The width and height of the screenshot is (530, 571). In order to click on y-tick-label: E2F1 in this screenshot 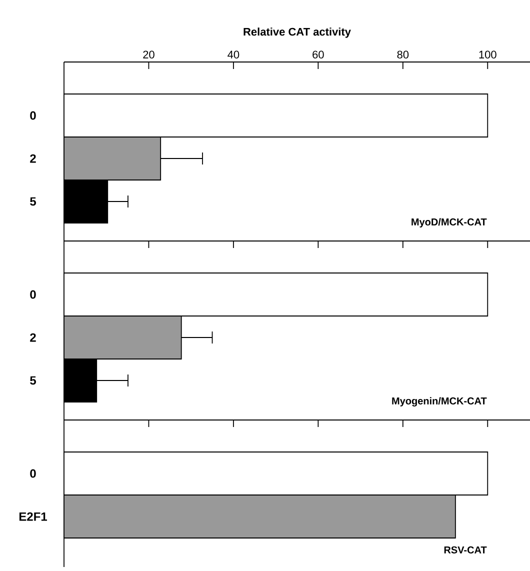, I will do `click(33, 516)`.